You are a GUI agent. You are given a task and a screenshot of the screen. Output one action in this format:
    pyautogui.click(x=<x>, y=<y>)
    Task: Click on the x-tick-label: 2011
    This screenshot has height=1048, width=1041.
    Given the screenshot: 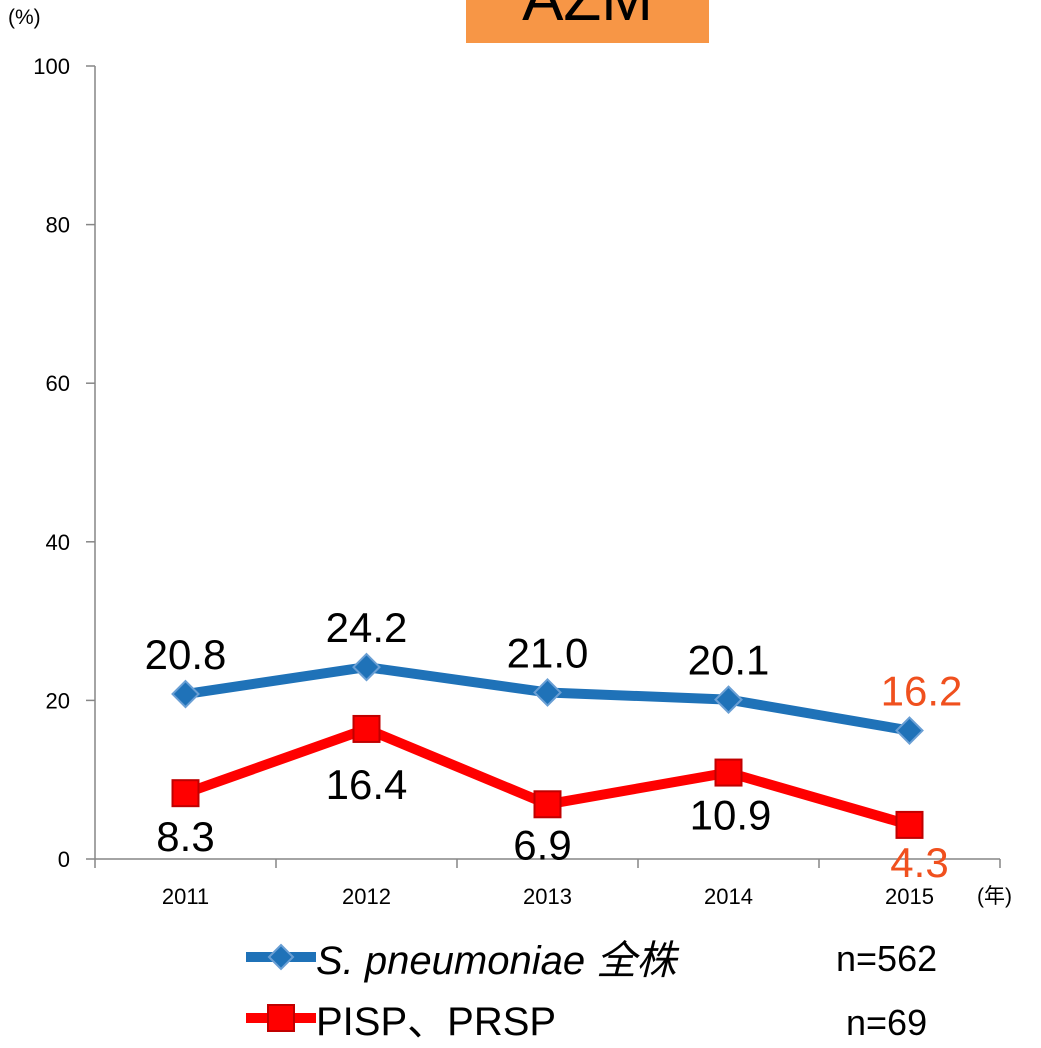 What is the action you would take?
    pyautogui.click(x=185, y=896)
    